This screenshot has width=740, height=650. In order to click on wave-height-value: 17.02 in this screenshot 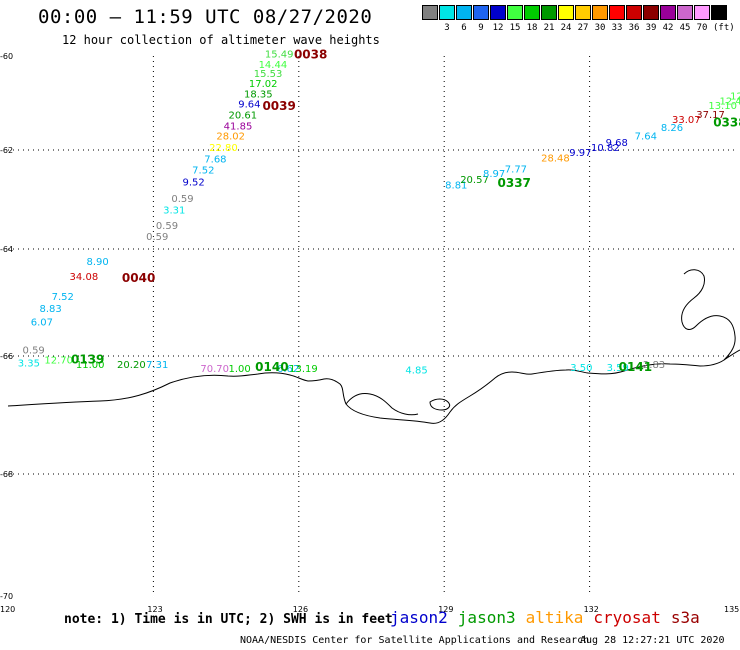, I will do `click(263, 84)`.